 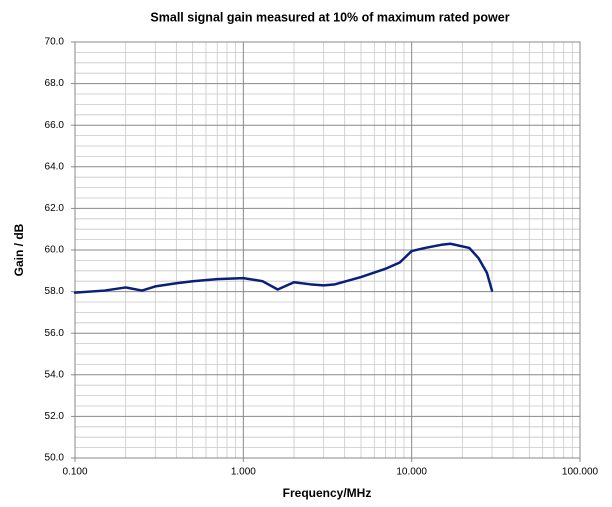 What do you see at coordinates (55, 250) in the screenshot?
I see `y-tick-label: 60.0` at bounding box center [55, 250].